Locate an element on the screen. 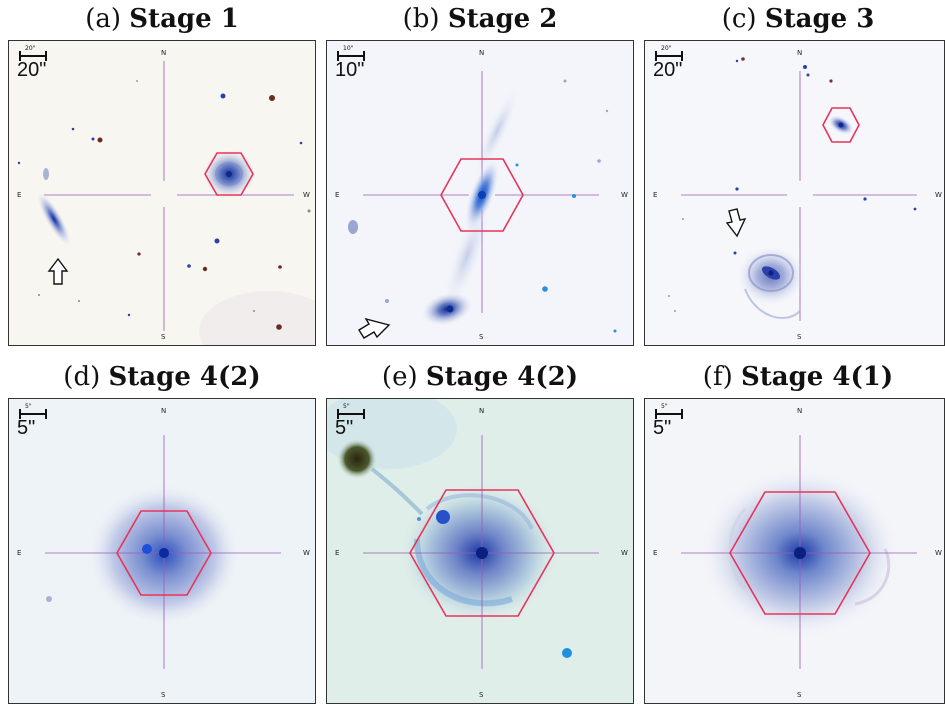 The height and width of the screenshot is (704, 945). panel-title: (b) Stage 2 is located at coordinates (480, 19).